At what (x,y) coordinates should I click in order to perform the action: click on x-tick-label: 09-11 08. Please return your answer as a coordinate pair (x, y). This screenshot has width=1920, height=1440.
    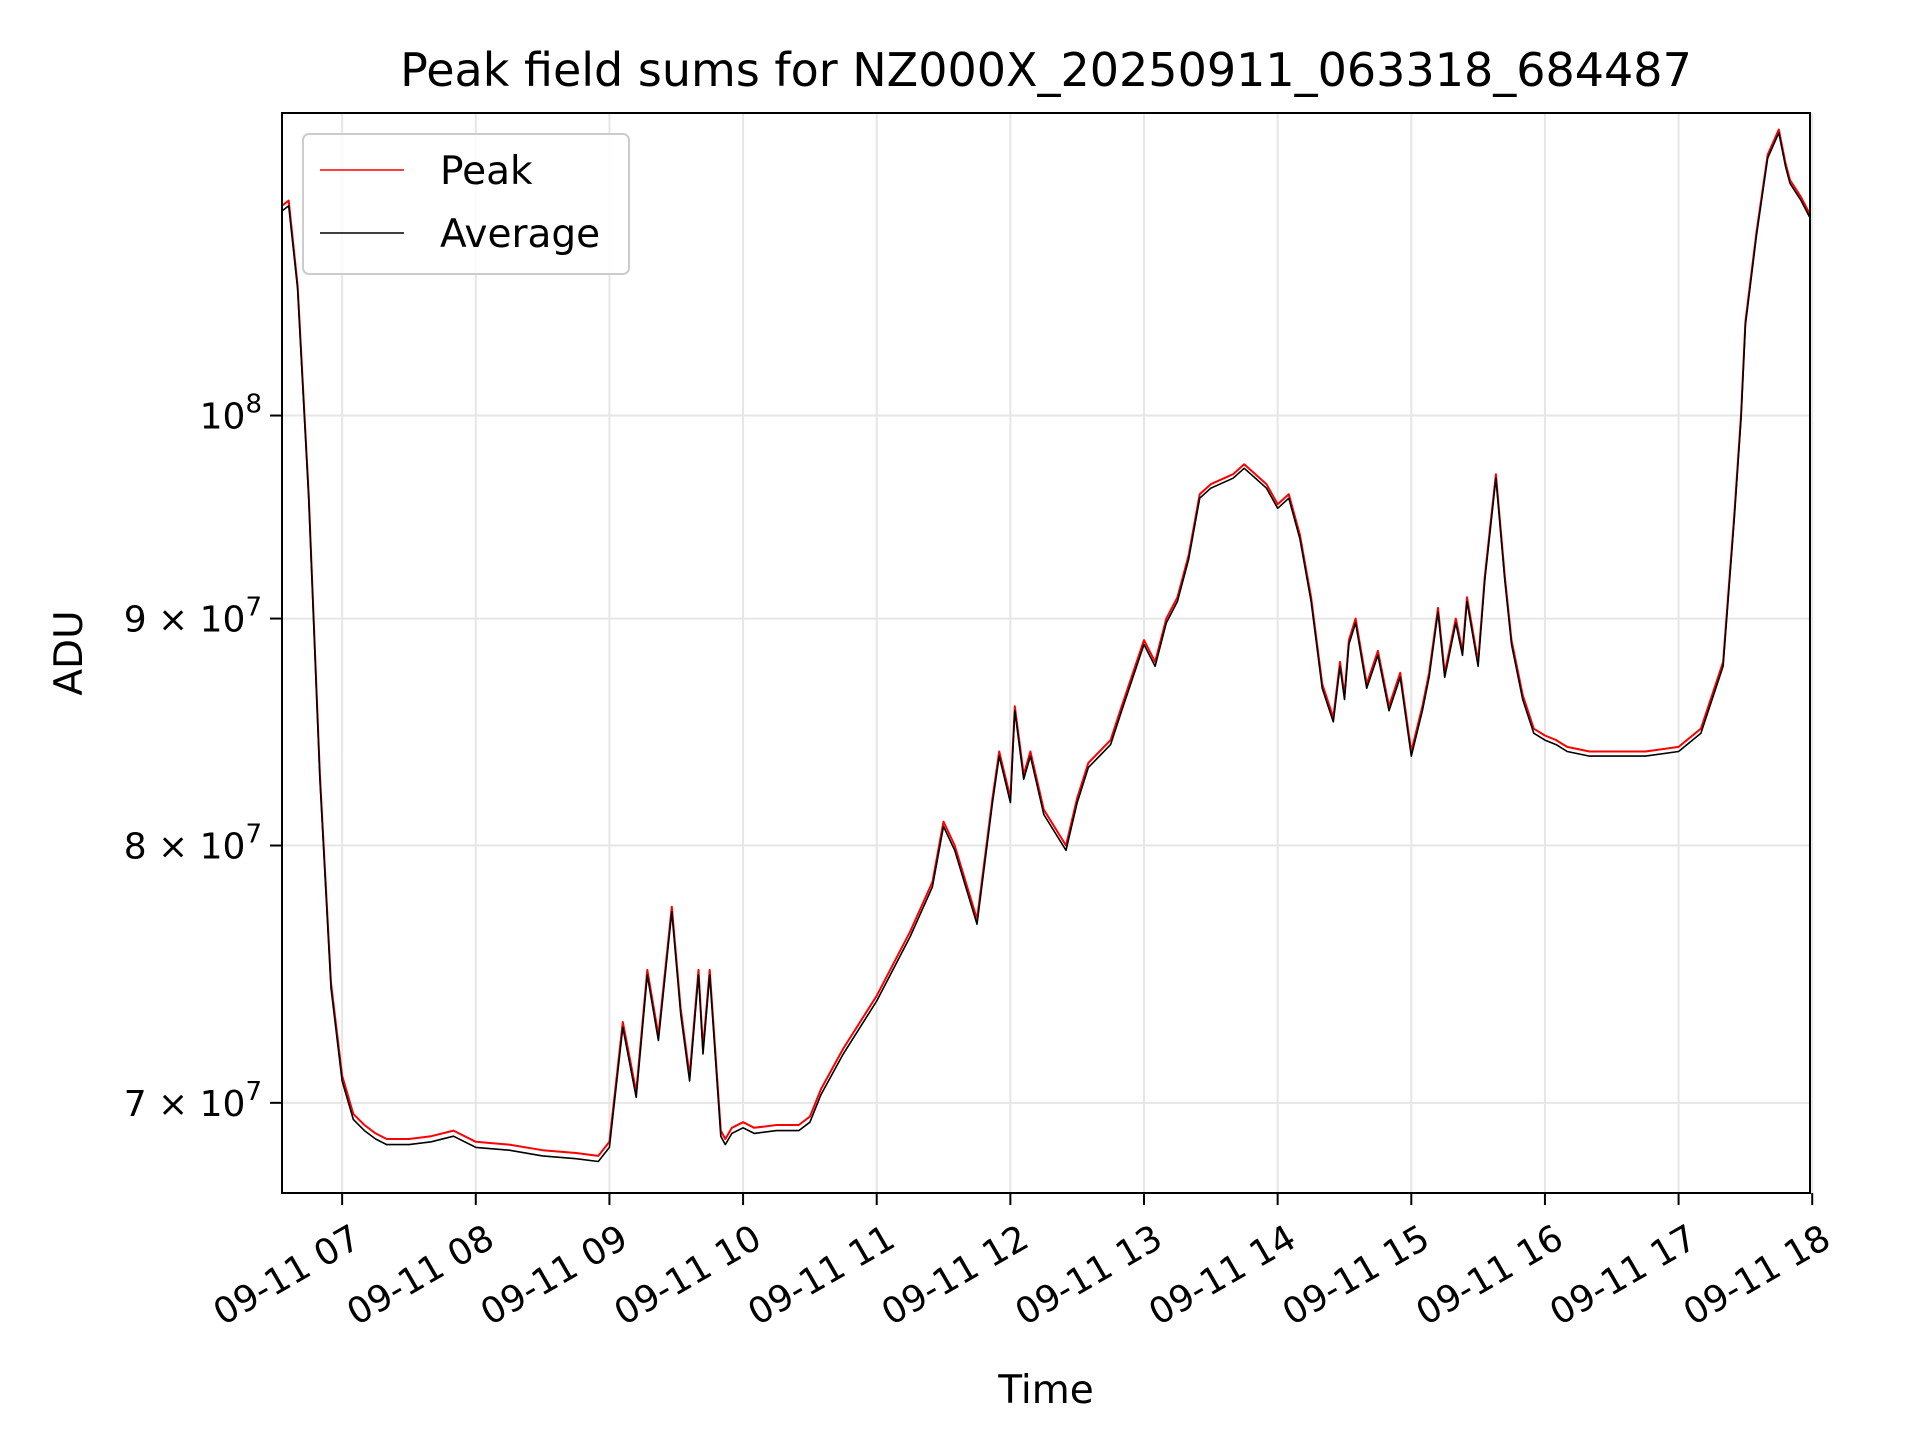
    Looking at the image, I should click on (420, 1275).